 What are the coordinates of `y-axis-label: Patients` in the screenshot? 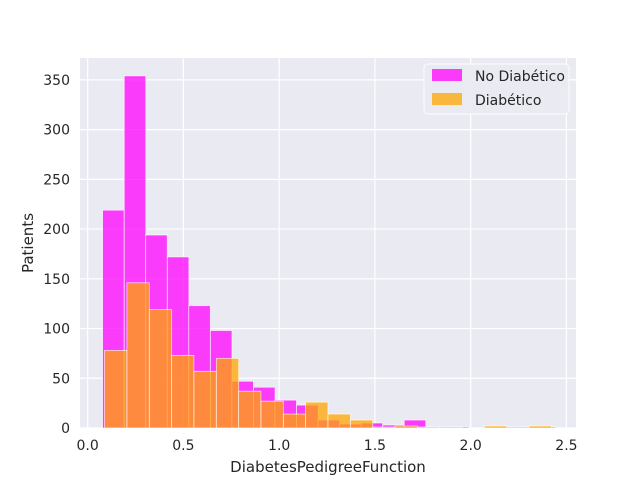 It's located at (28, 243).